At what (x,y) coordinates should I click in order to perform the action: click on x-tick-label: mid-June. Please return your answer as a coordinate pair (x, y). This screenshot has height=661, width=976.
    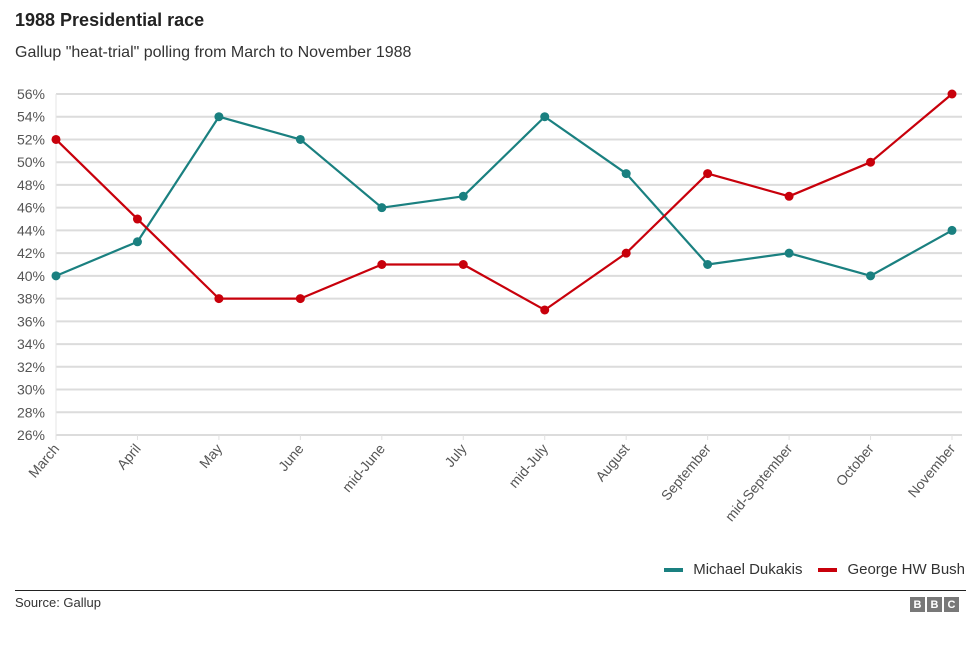
    Looking at the image, I should click on (363, 467).